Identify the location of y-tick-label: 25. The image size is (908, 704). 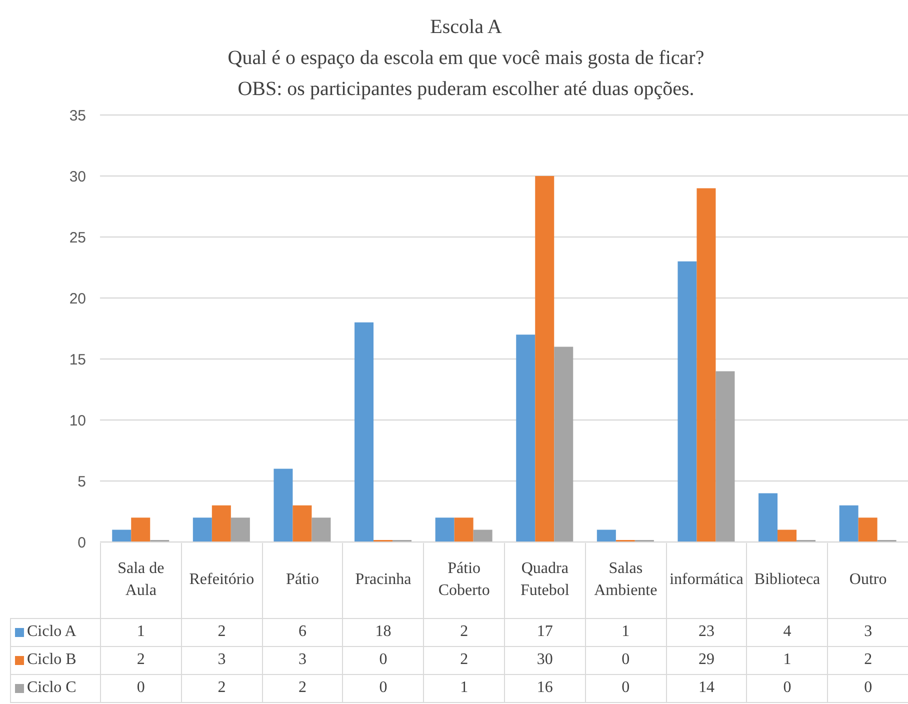
(77, 237).